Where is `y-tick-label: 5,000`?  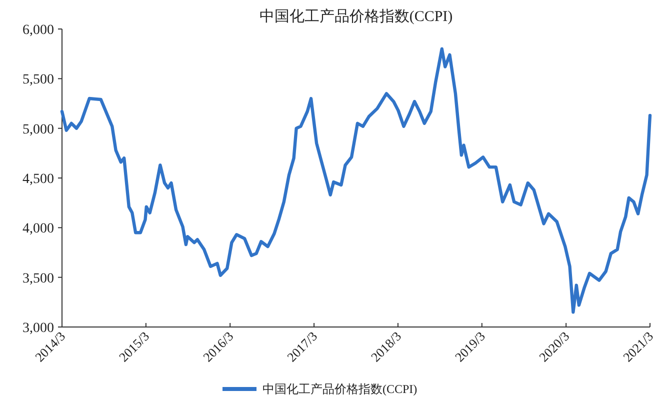
y-tick-label: 5,000 is located at coordinates (38, 130).